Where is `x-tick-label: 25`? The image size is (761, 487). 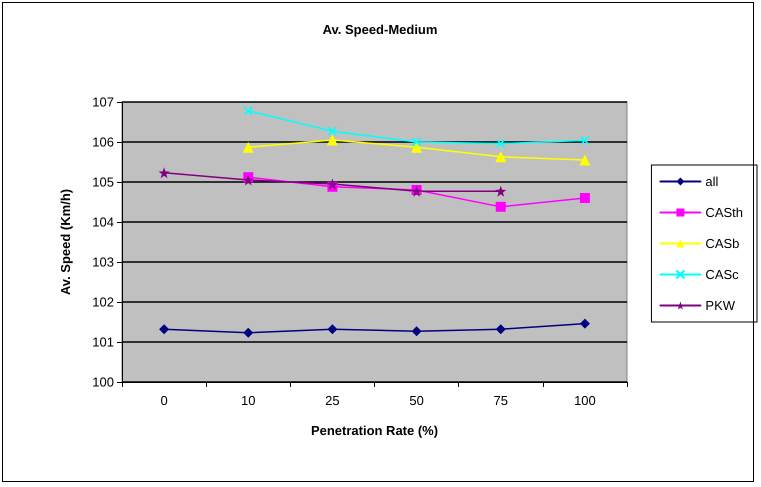 x-tick-label: 25 is located at coordinates (332, 400).